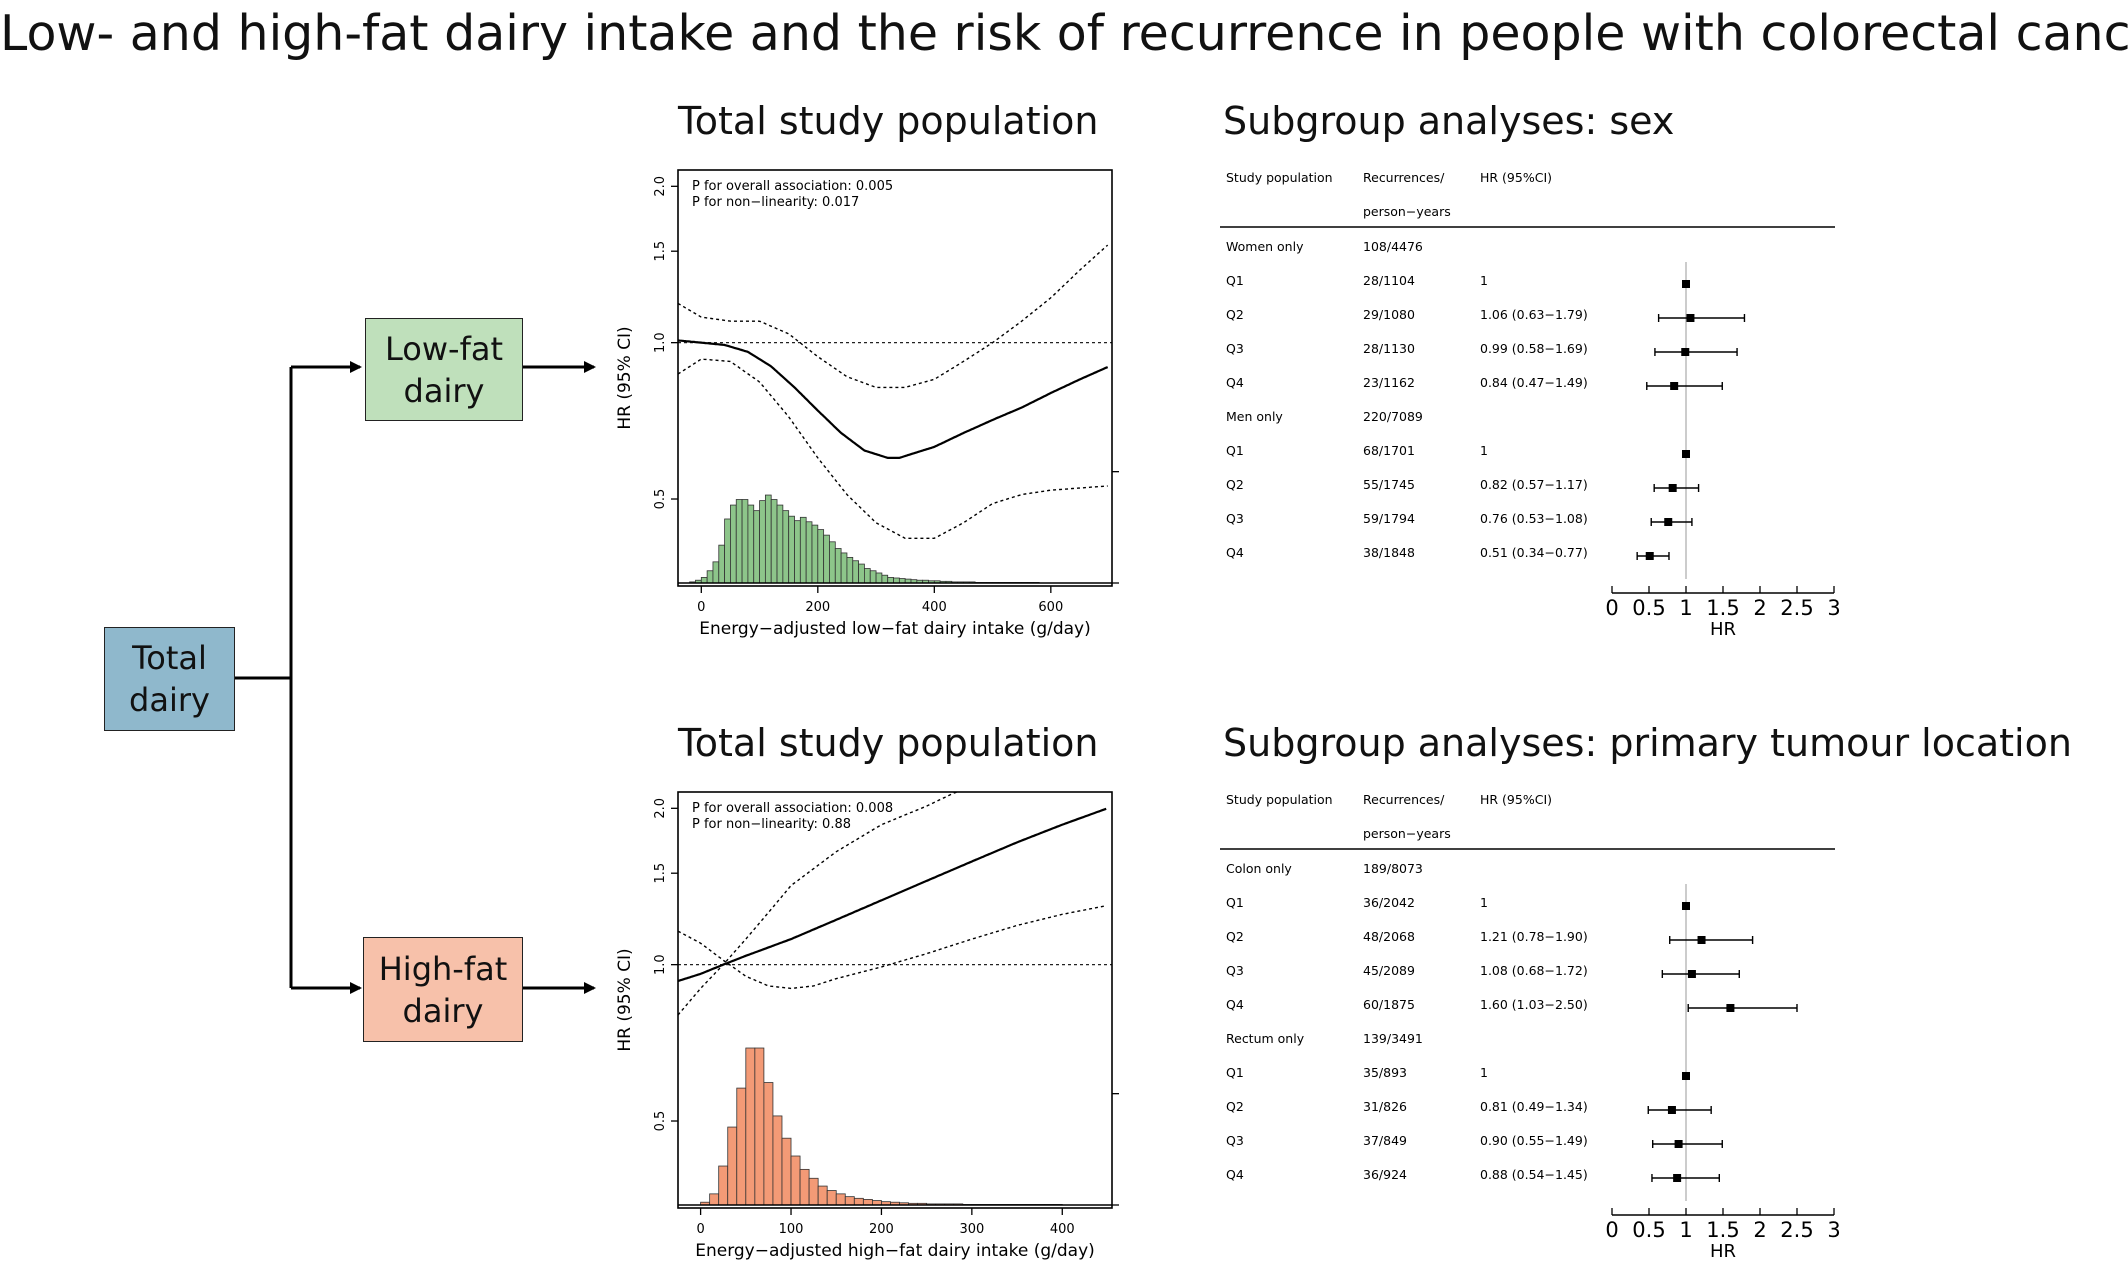  I want to click on sex-row-hr-text: 1.06 (0.63−1.79), so click(1534, 314).